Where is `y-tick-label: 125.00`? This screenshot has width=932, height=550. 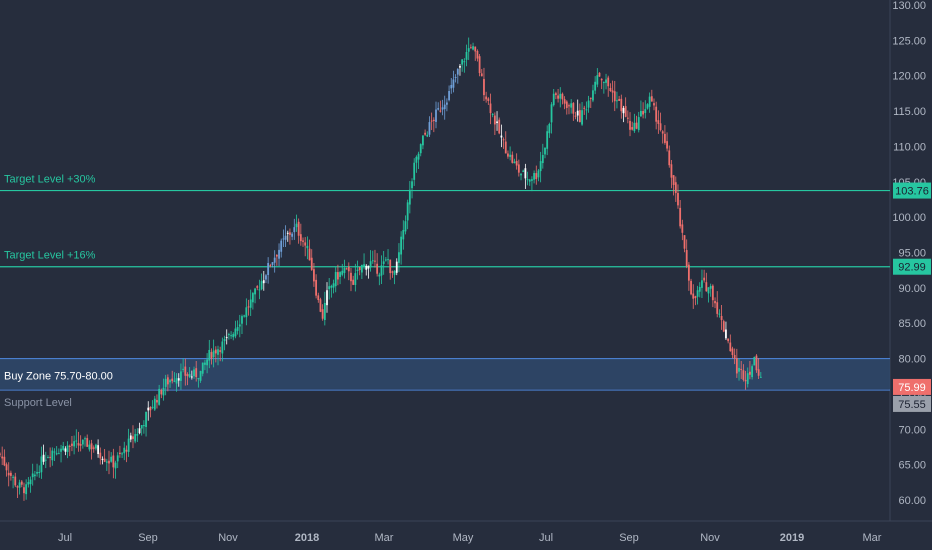
y-tick-label: 125.00 is located at coordinates (909, 41).